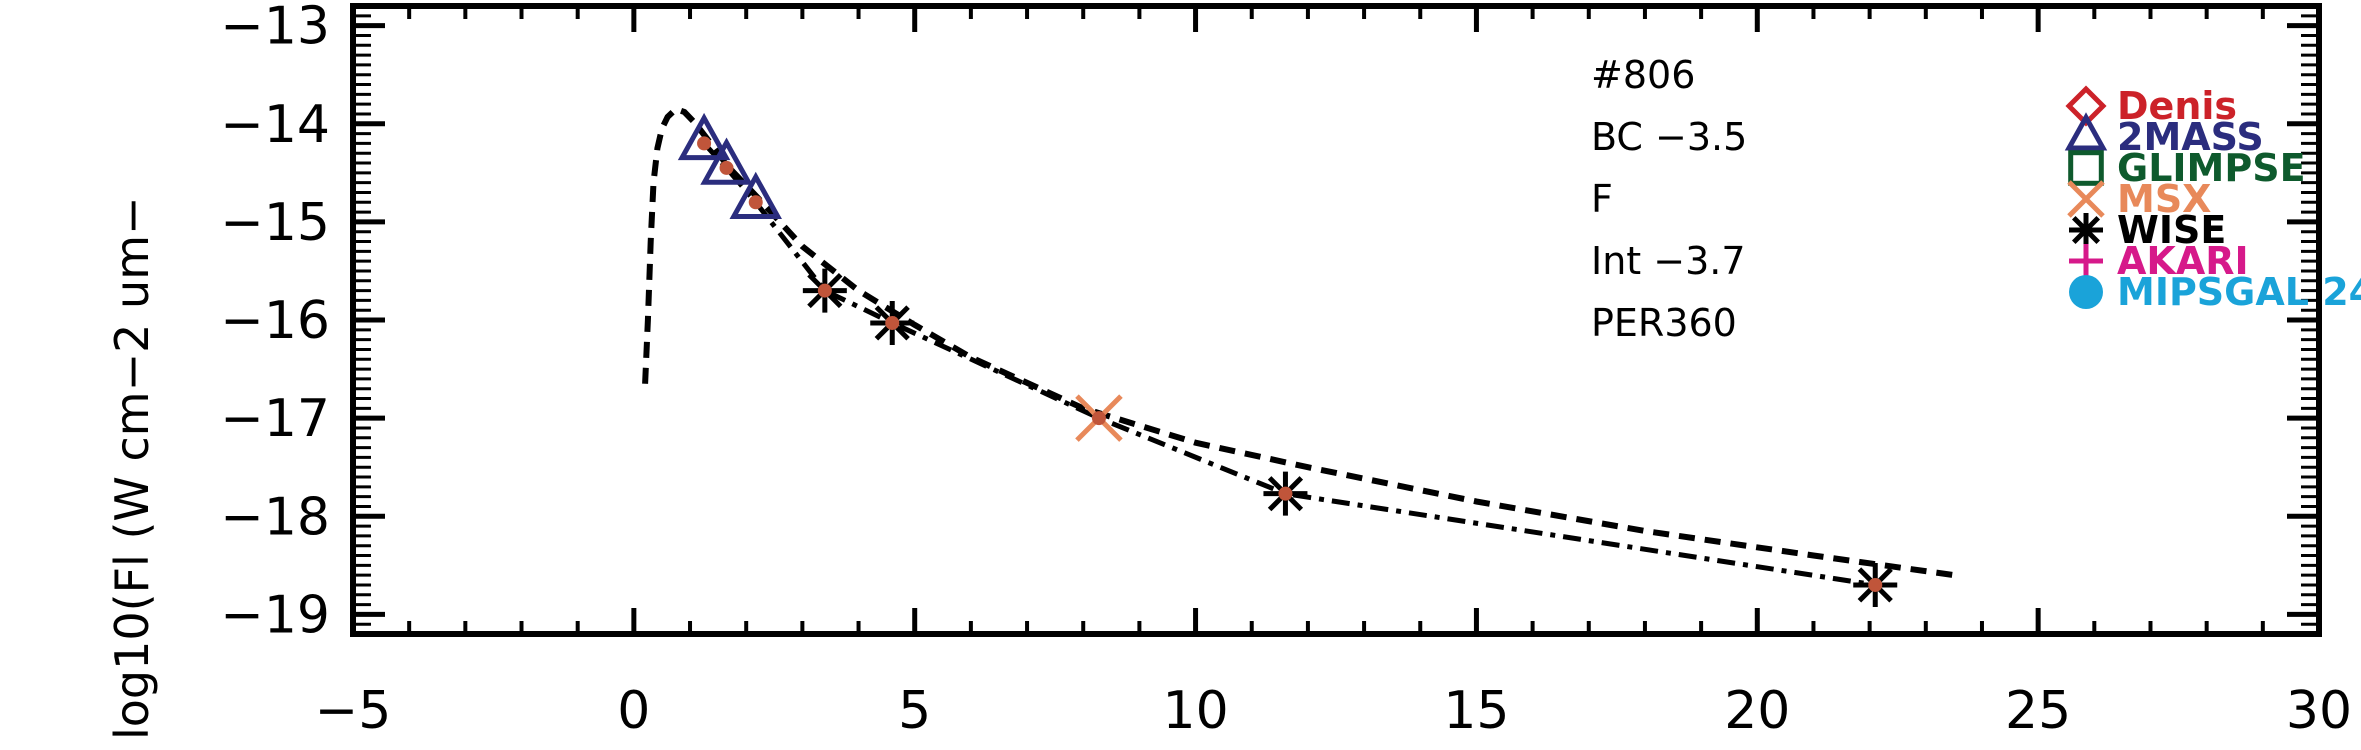 This screenshot has width=2361, height=750. What do you see at coordinates (2183, 261) in the screenshot?
I see `legend-label: AKARI` at bounding box center [2183, 261].